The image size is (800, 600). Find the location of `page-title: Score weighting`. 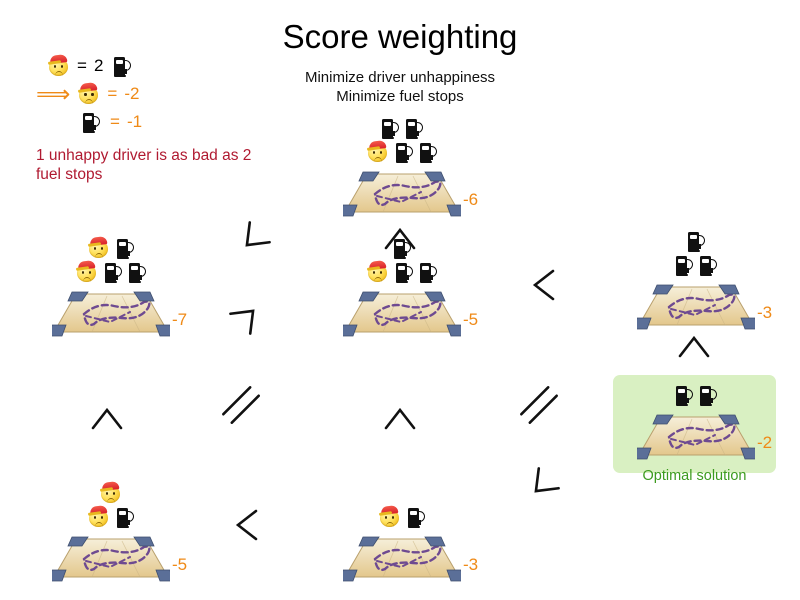

page-title: Score weighting is located at coordinates (400, 36).